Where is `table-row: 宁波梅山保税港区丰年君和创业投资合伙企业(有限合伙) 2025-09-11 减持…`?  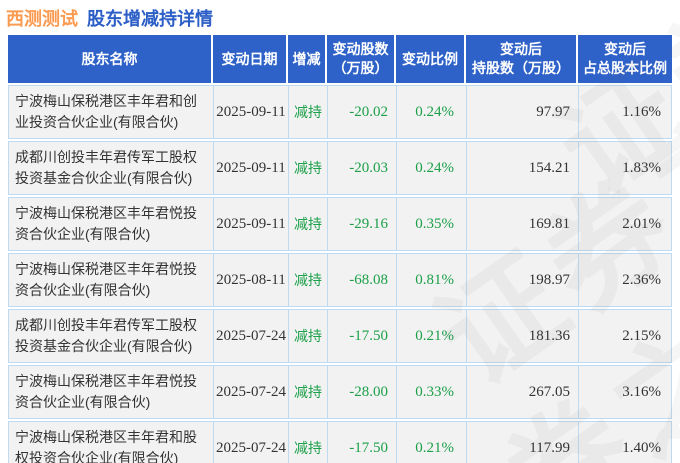
table-row: 宁波梅山保税港区丰年君和创业投资合伙企业(有限合伙) 2025-09-11 减持… is located at coordinates (340, 112).